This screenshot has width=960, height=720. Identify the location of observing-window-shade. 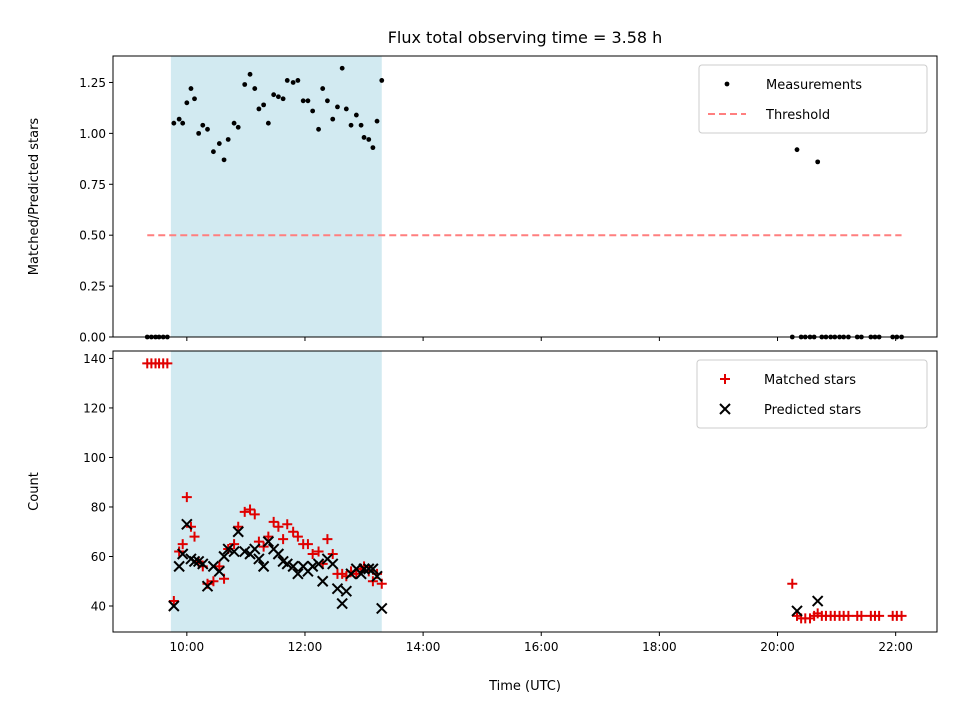
(276, 196).